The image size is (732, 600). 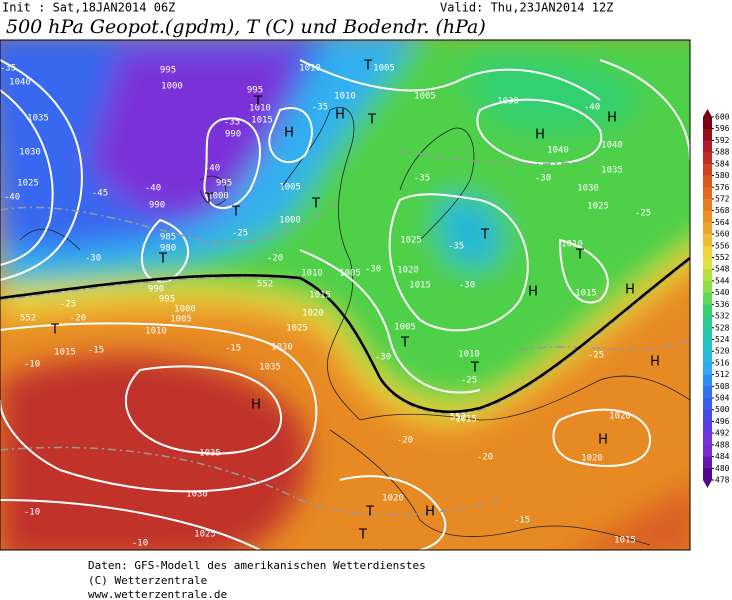 What do you see at coordinates (157, 594) in the screenshot?
I see `footer-line: www.wetterzentrale.de` at bounding box center [157, 594].